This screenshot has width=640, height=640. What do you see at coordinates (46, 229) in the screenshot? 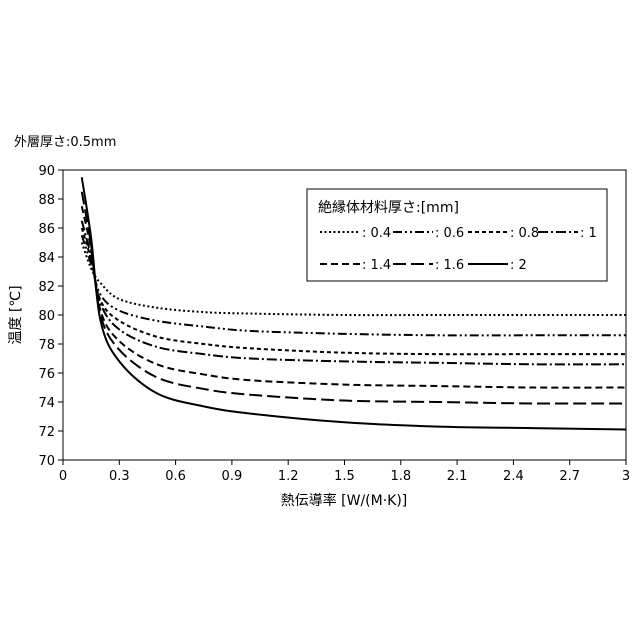
I see `y-tick-label: 86` at bounding box center [46, 229].